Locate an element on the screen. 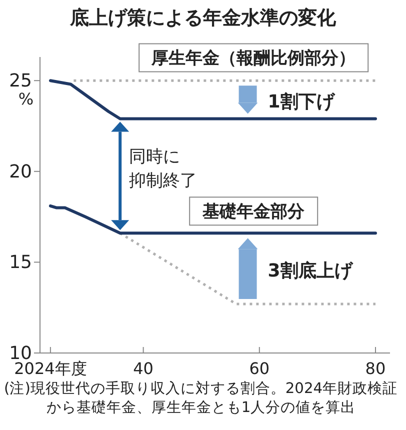  text: 厚生年金（報酬比例部分） is located at coordinates (253, 58).